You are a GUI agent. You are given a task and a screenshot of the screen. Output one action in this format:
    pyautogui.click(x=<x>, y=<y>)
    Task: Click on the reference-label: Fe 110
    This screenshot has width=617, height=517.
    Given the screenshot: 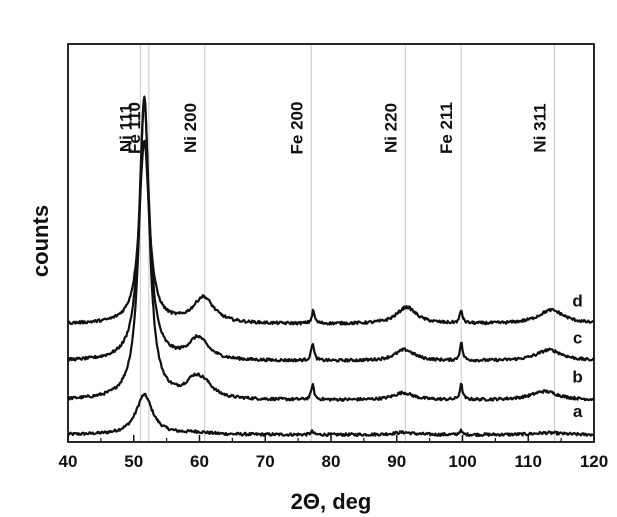 What is the action you would take?
    pyautogui.click(x=134, y=128)
    